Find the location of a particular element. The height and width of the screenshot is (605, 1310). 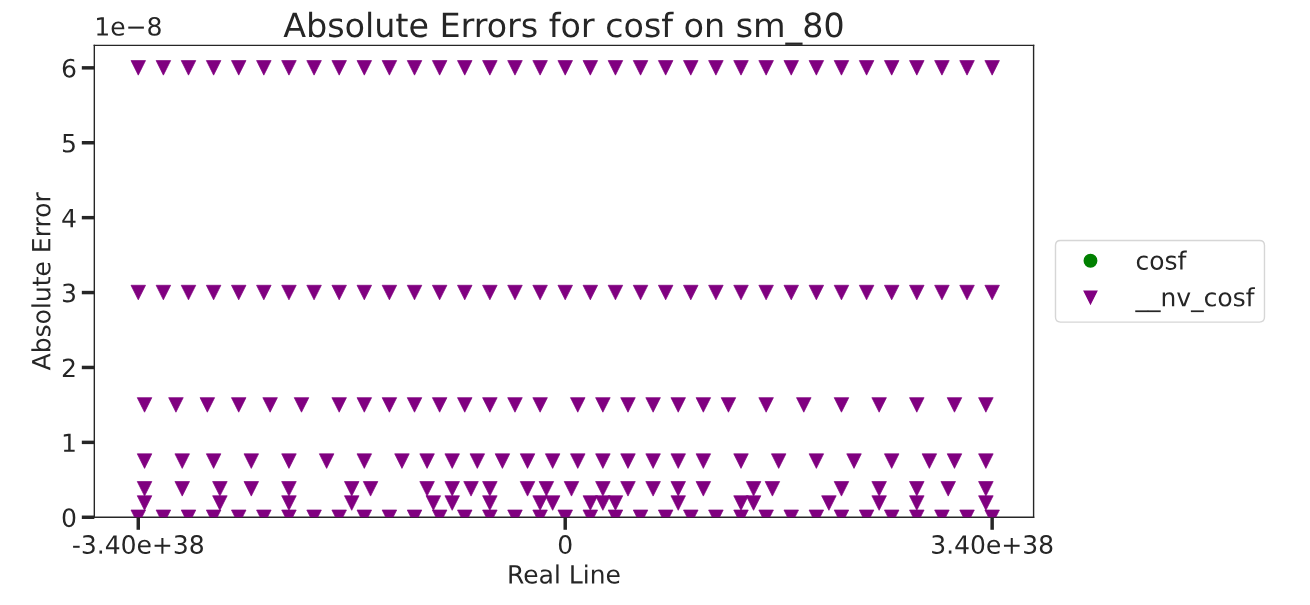

chart-title: Absolute Errors for cosf on sm_80 is located at coordinates (563, 28).